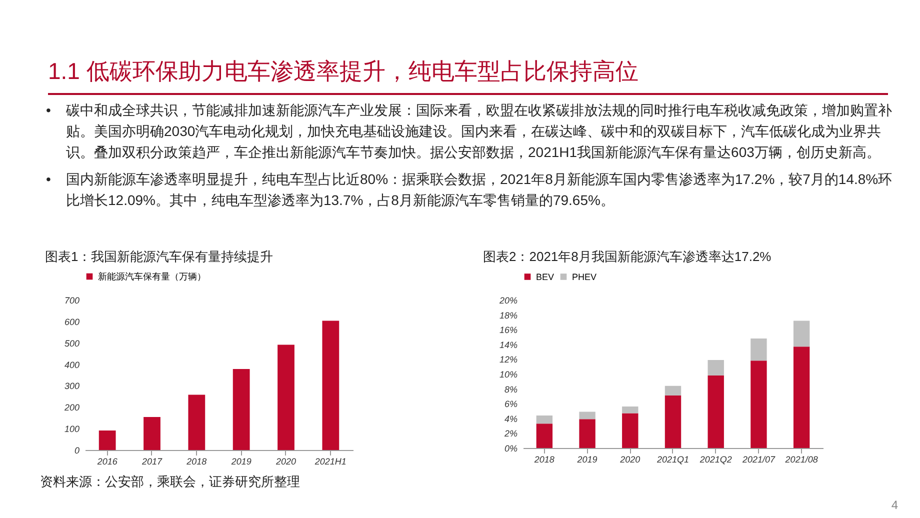 This screenshot has height=518, width=920. Describe the element at coordinates (72, 429) in the screenshot. I see `y-tick-label: 100` at that location.